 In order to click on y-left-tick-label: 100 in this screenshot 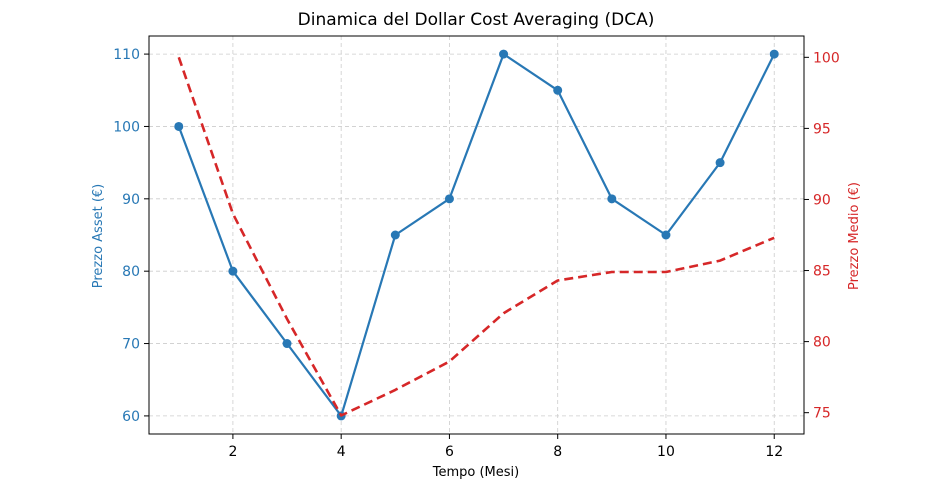, I will do `click(126, 127)`.